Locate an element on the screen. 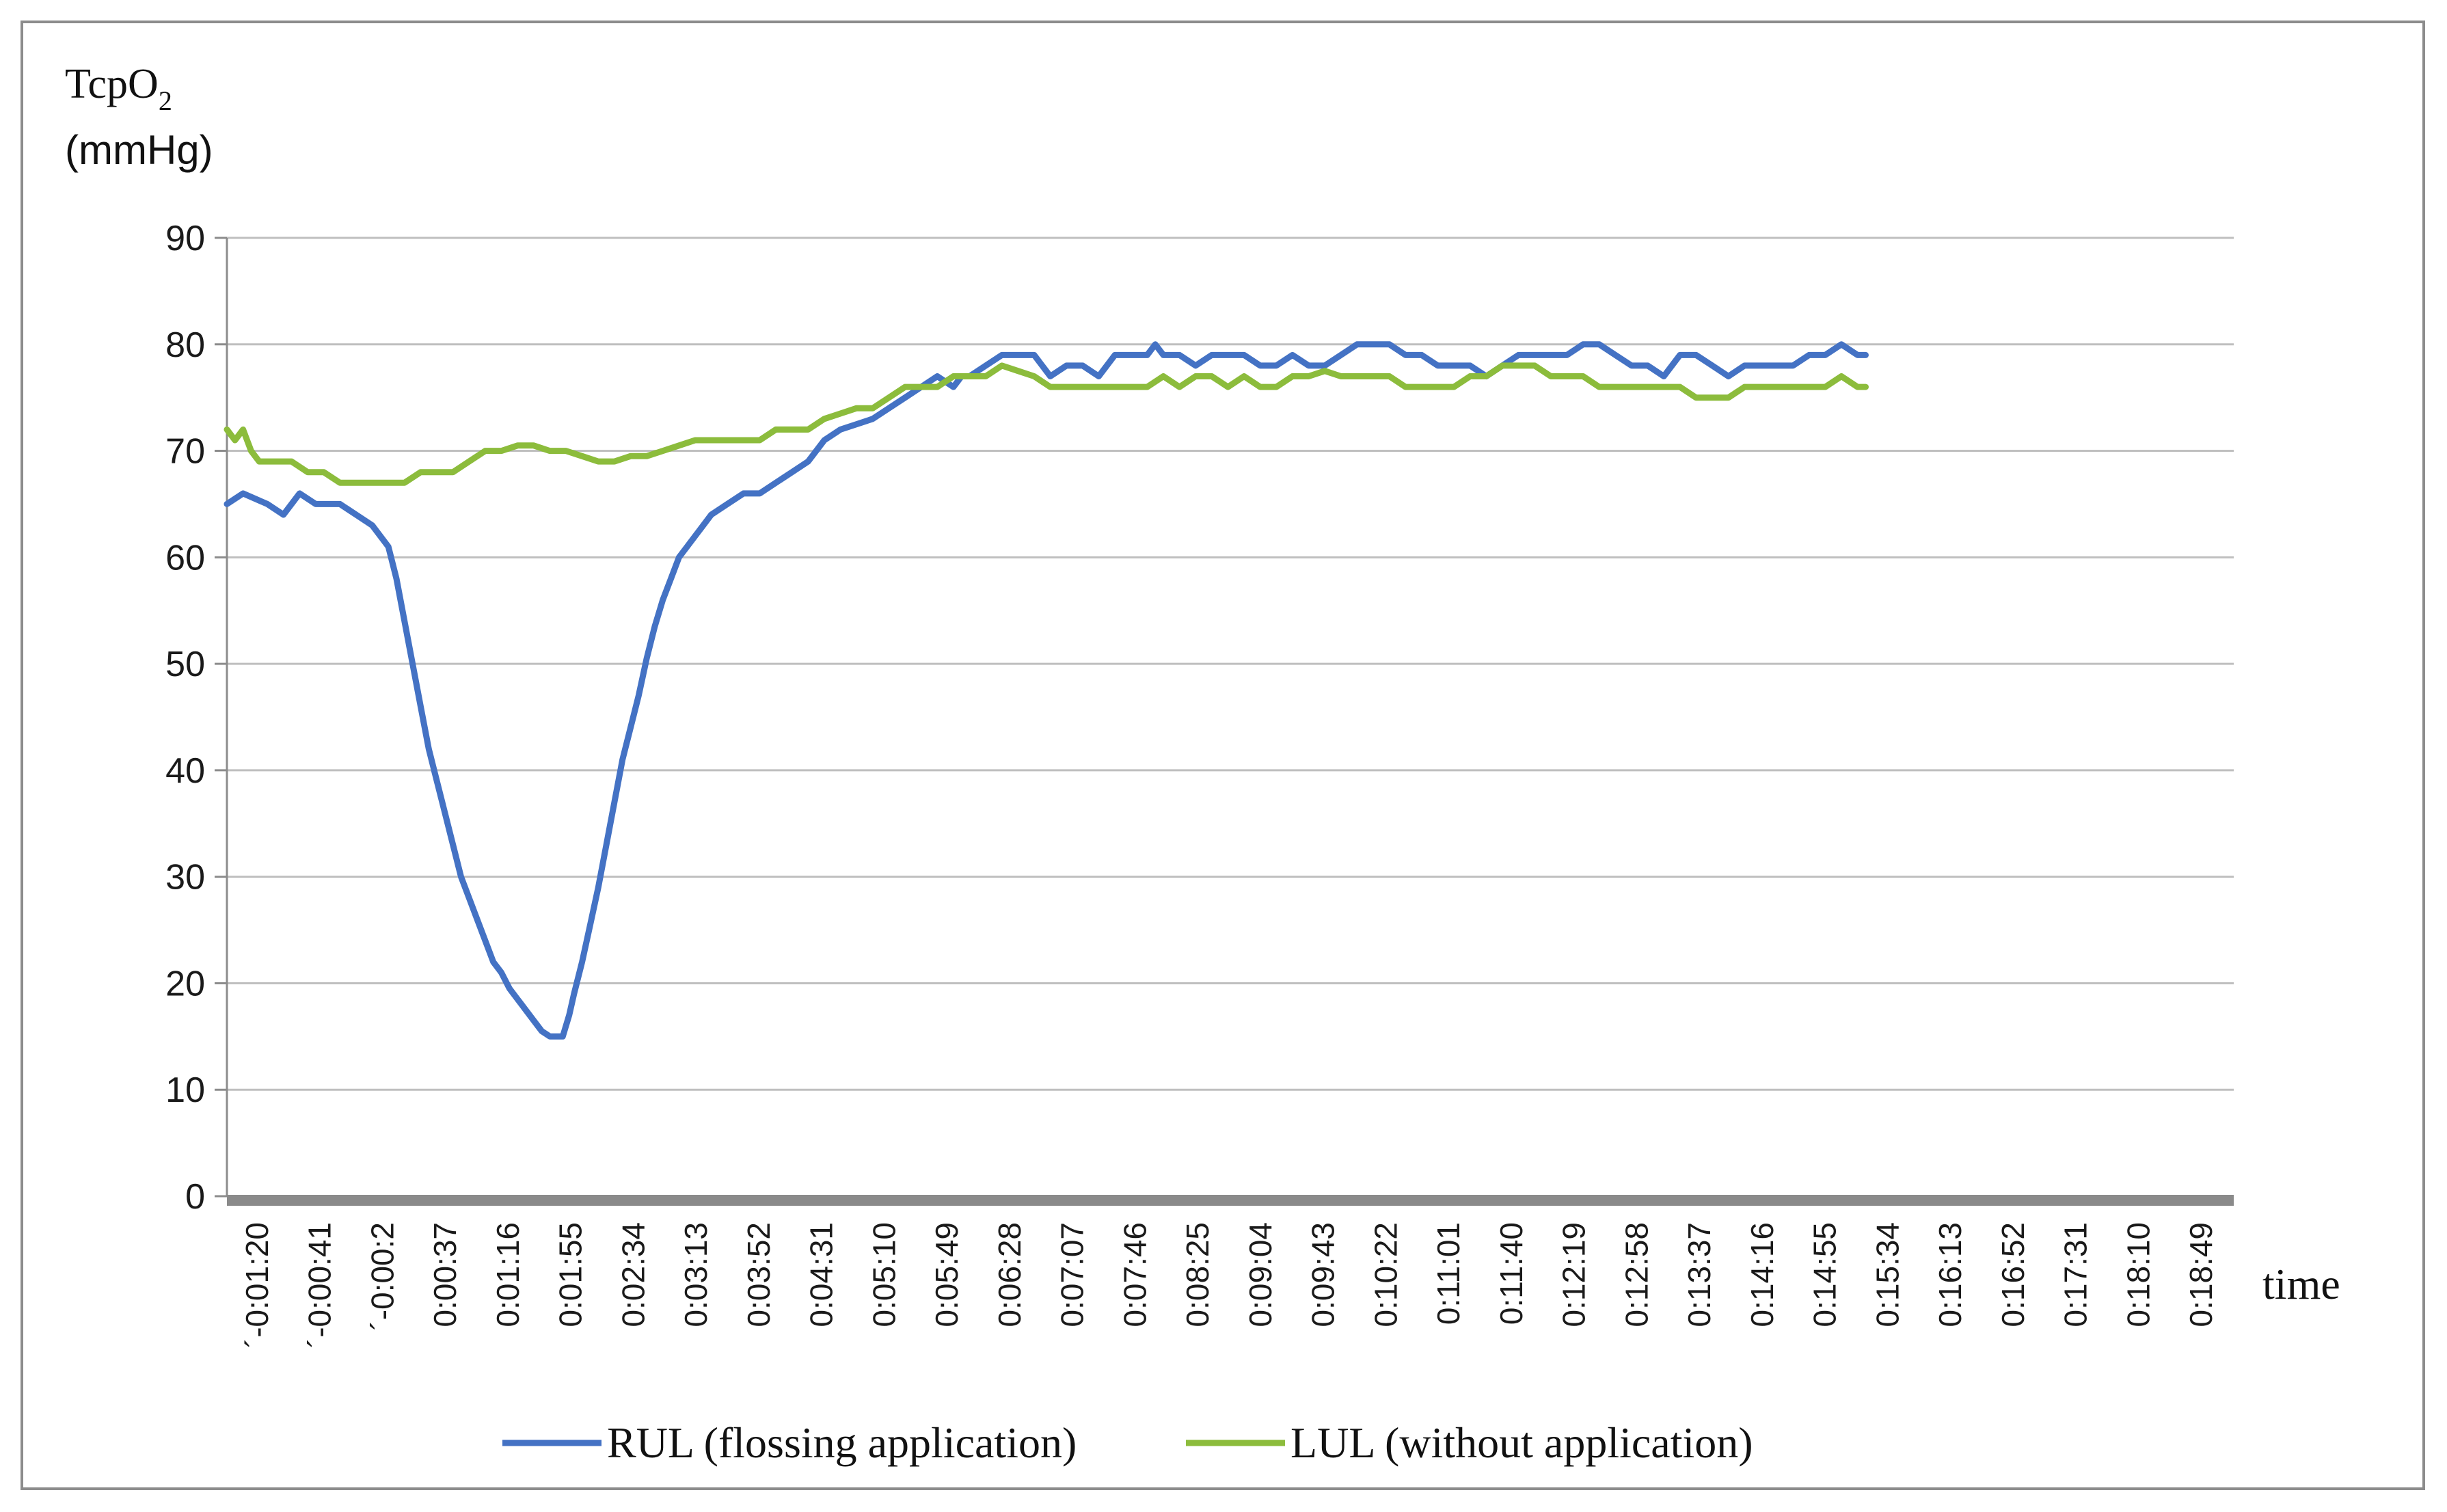 The image size is (2447, 1512). x-tick-label: 0:05:10 is located at coordinates (884, 1274).